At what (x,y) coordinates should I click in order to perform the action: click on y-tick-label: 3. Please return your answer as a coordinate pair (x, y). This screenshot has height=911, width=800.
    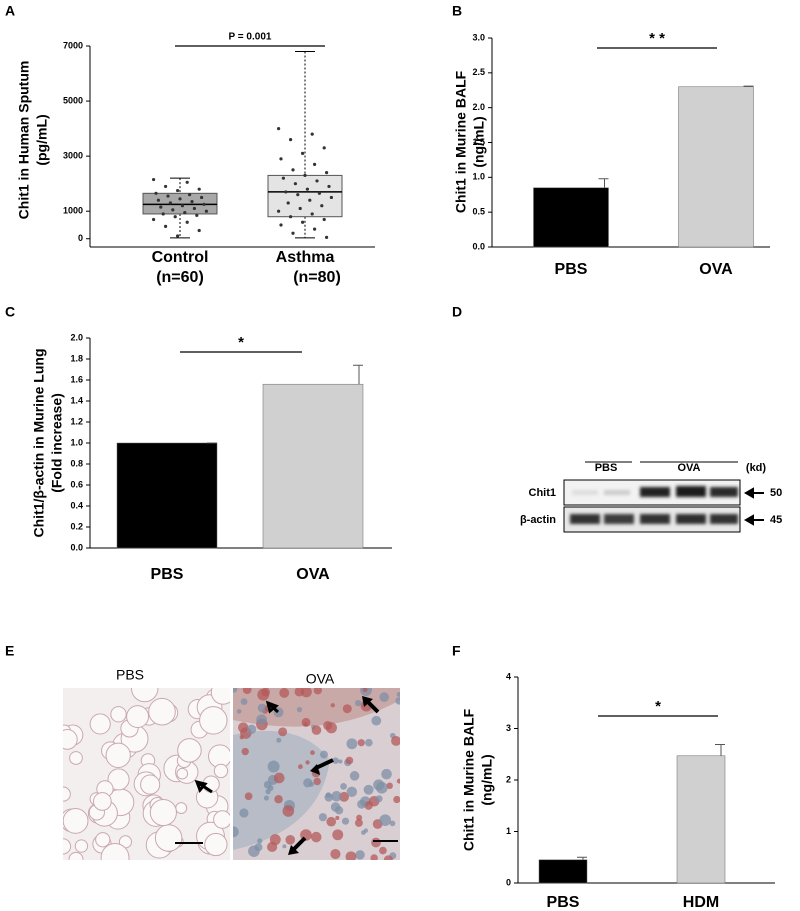
    Looking at the image, I should click on (508, 728).